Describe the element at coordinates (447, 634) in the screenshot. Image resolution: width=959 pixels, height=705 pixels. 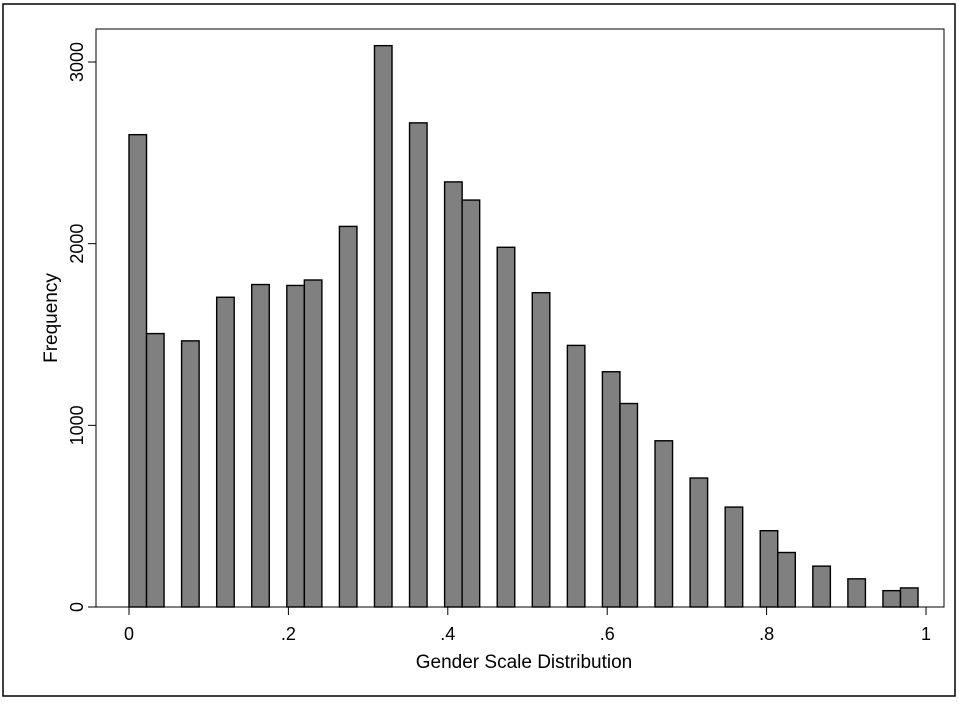
I see `x-tick-label: .4` at that location.